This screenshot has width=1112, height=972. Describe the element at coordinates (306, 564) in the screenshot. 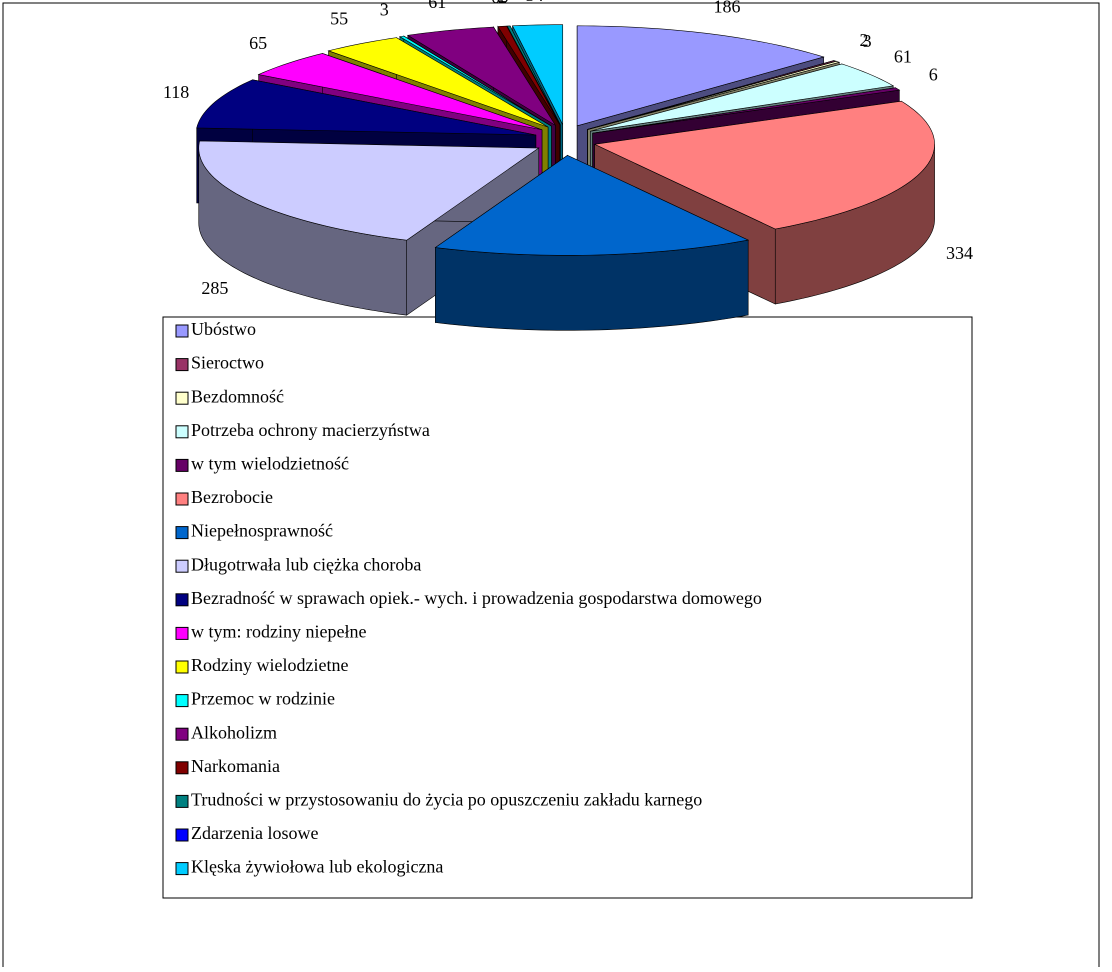

I see `legend-label: Długotrwała lub ciężka choroba` at that location.